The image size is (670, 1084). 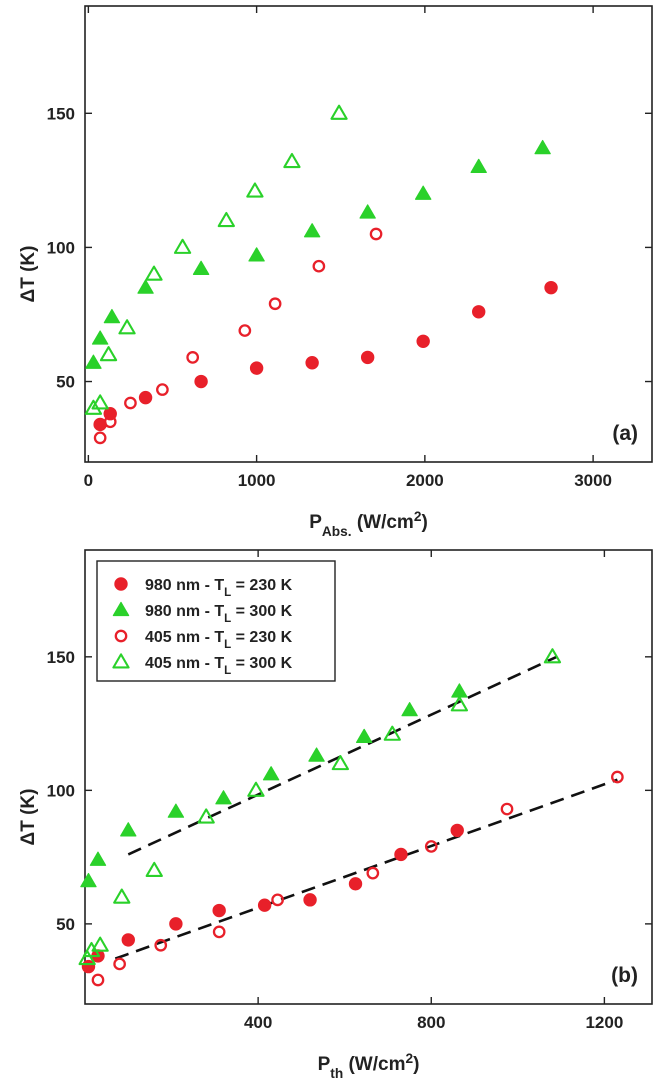 What do you see at coordinates (219, 666) in the screenshot?
I see `legend-label: 405 nm - TL = 300 K` at bounding box center [219, 666].